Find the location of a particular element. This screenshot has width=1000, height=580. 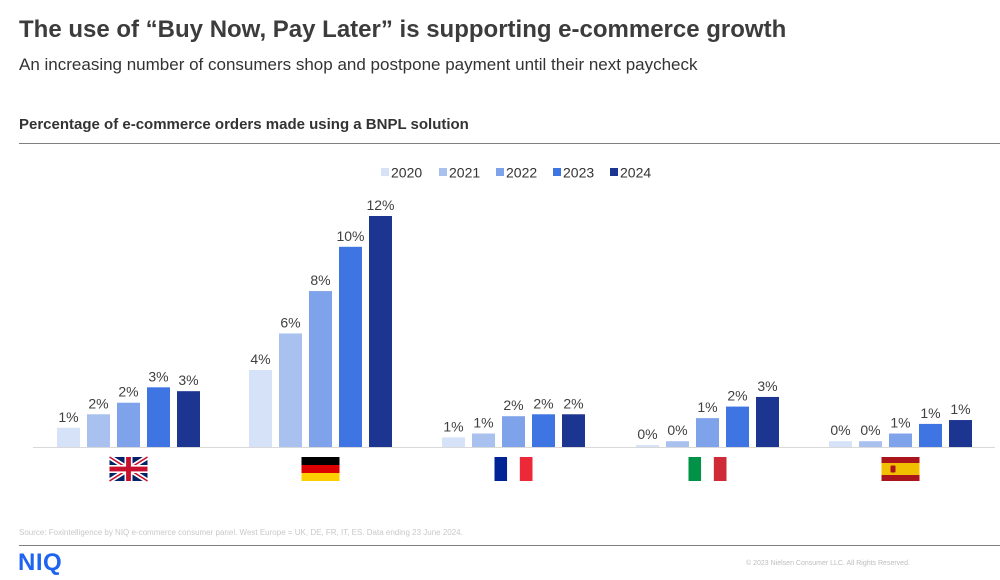

flag-germany-icon is located at coordinates (320, 469).